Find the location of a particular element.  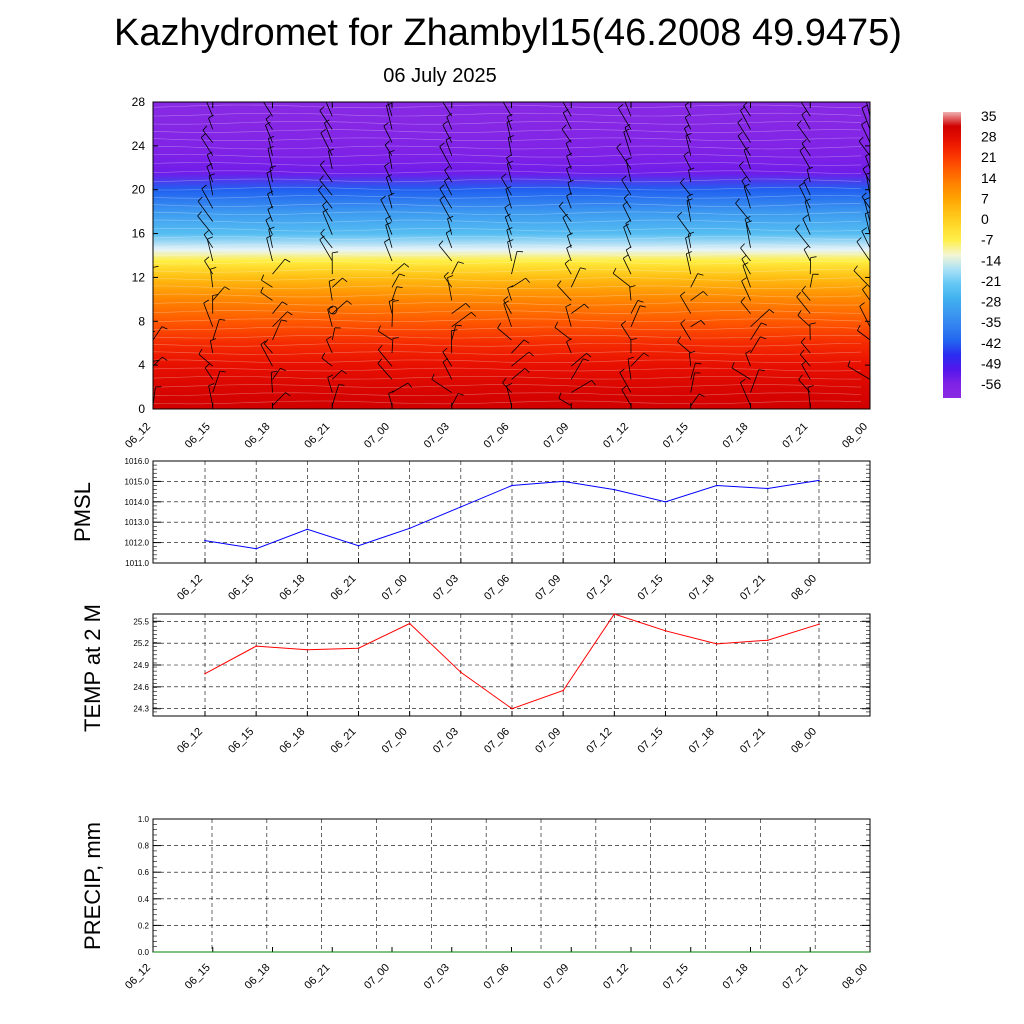

y-tick-label: 1012.0 is located at coordinates (137, 543).